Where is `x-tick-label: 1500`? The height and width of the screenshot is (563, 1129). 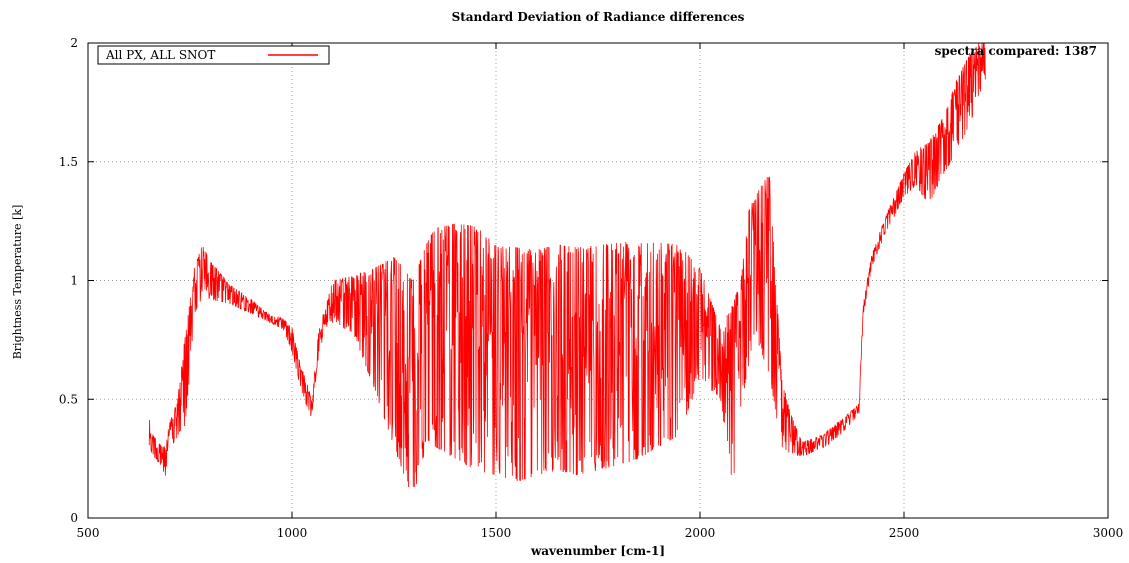
x-tick-label: 1500 is located at coordinates (496, 533).